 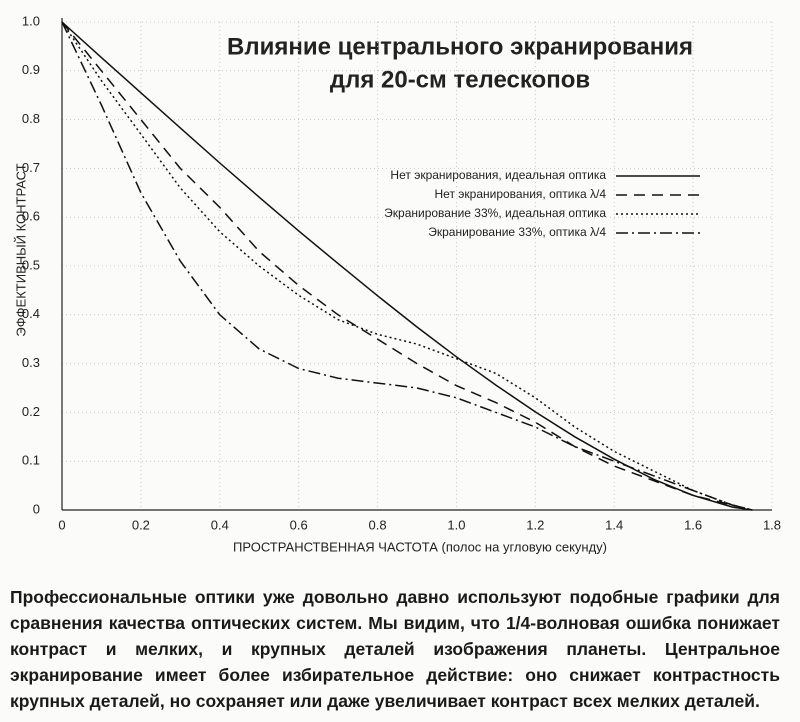 I want to click on y-tick-label: 0, so click(x=36, y=508).